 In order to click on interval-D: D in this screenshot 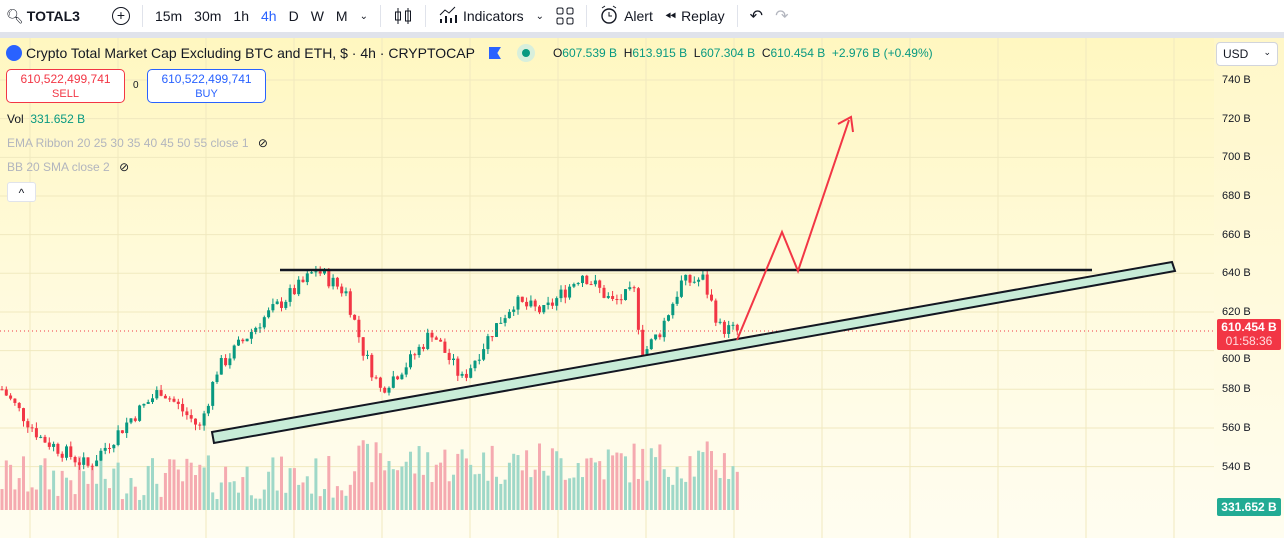, I will do `click(293, 16)`.